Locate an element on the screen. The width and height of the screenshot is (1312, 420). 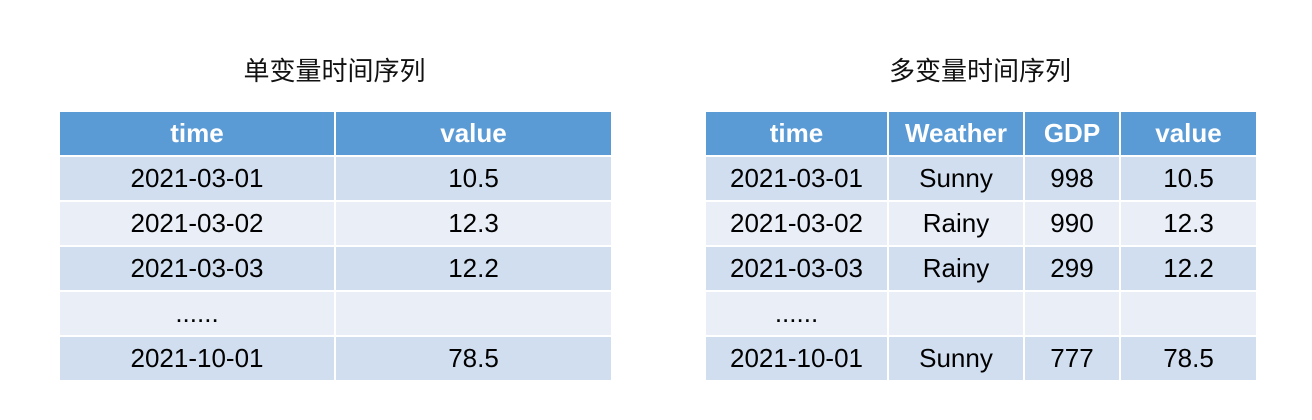
multivariate-title: 多变量时间序列 is located at coordinates (979, 72).